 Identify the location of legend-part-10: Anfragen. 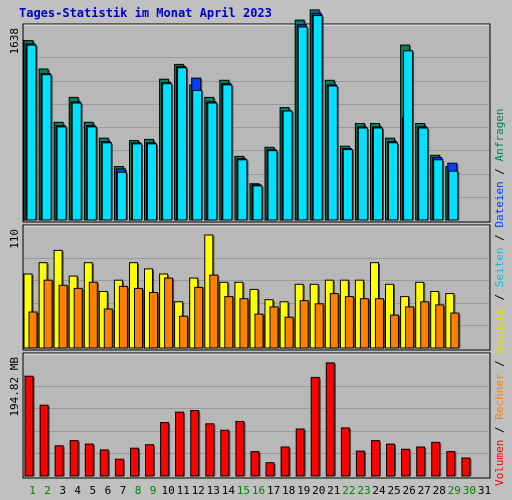
(499, 134).